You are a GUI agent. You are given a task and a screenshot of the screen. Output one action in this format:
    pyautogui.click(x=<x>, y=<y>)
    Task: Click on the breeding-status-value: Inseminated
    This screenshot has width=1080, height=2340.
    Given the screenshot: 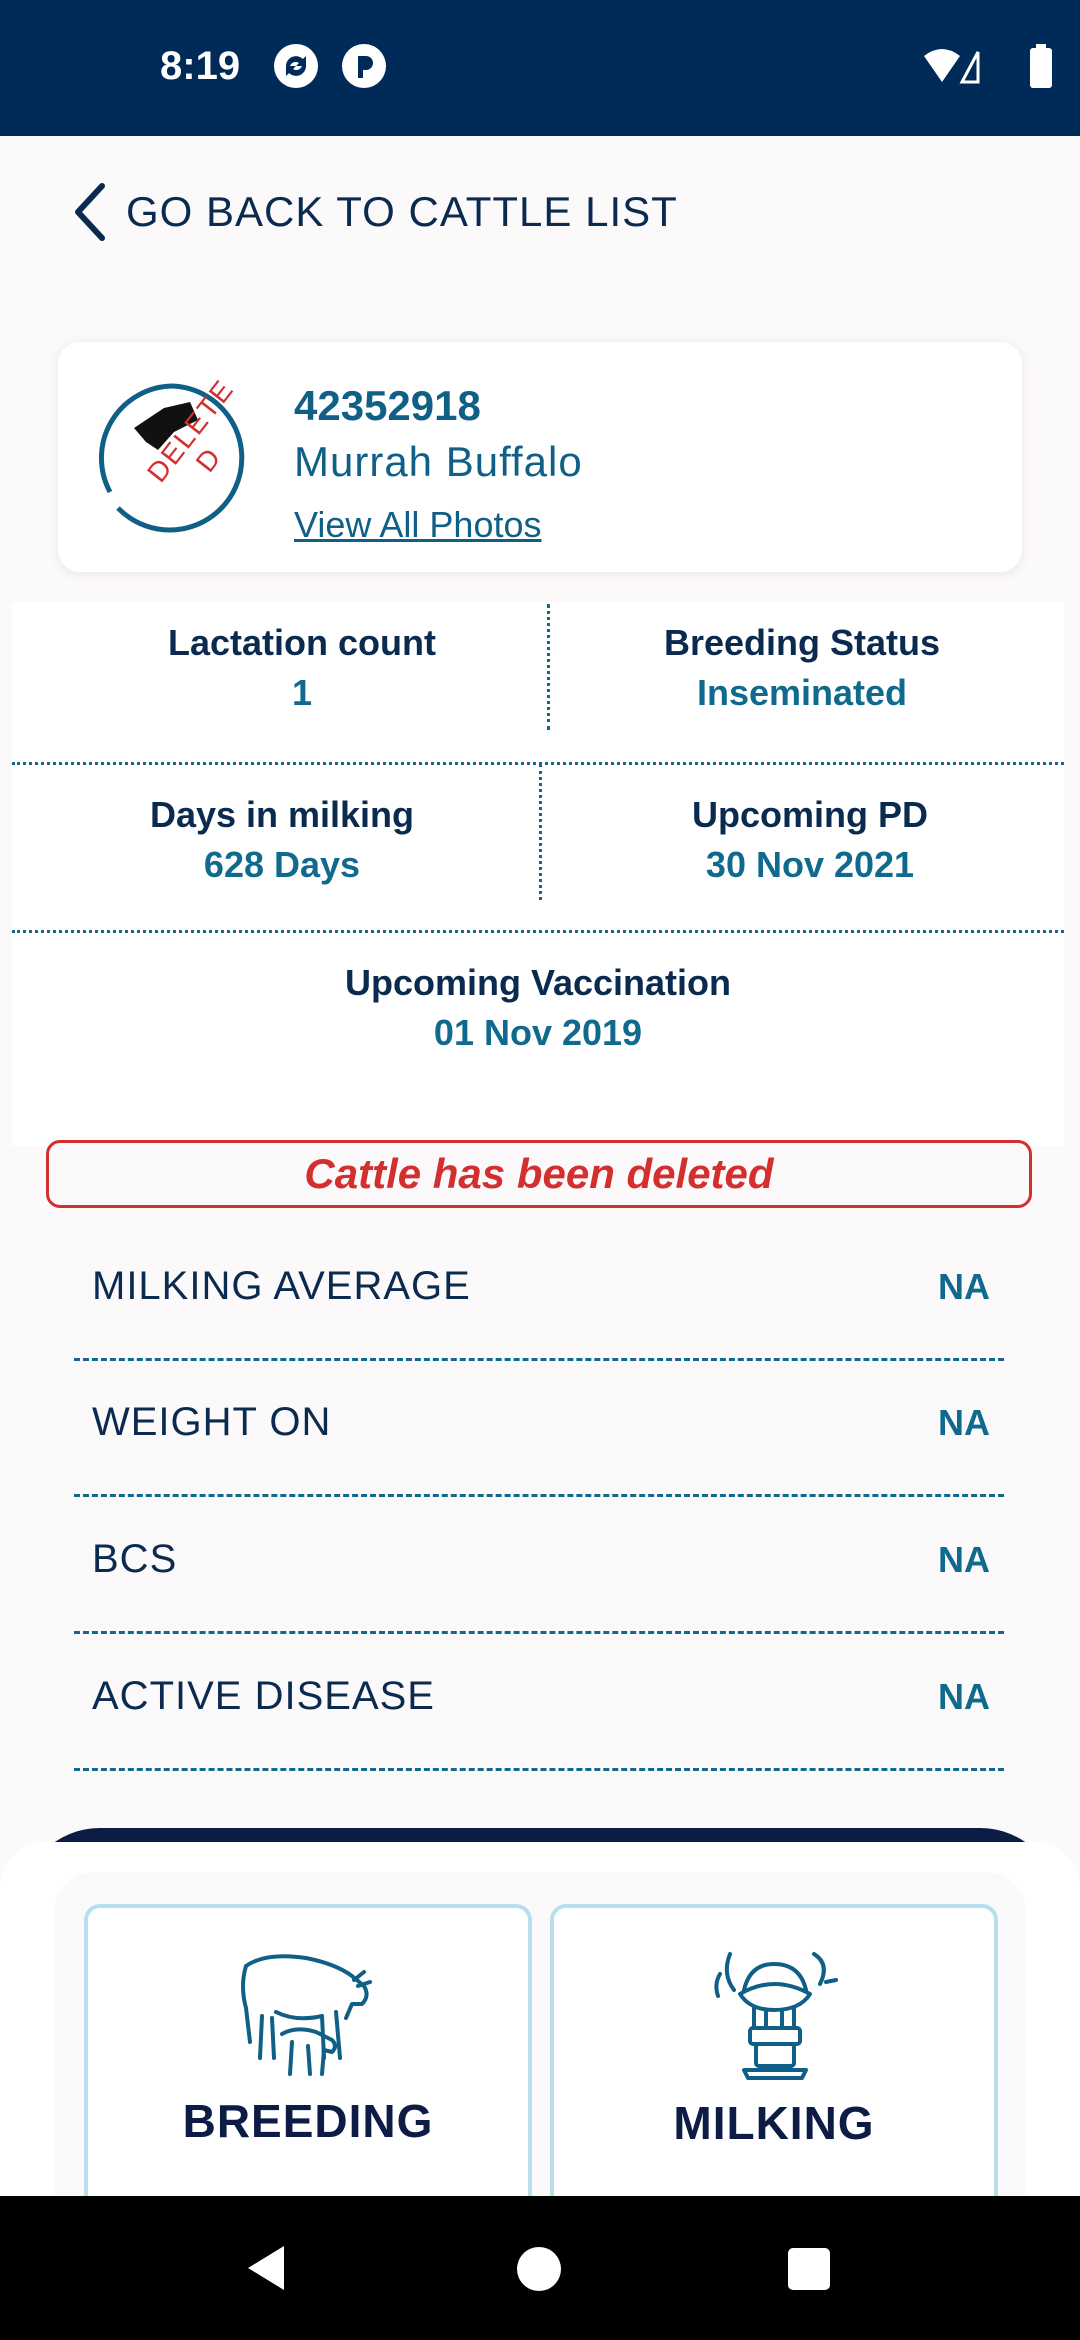 What is the action you would take?
    pyautogui.click(x=802, y=692)
    